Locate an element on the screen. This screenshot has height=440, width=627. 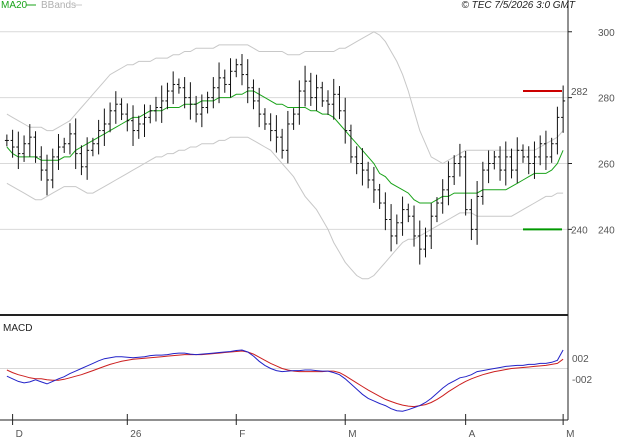
y-tick-labels: 240 260 280 300 002 -002 is located at coordinates (591, 207).